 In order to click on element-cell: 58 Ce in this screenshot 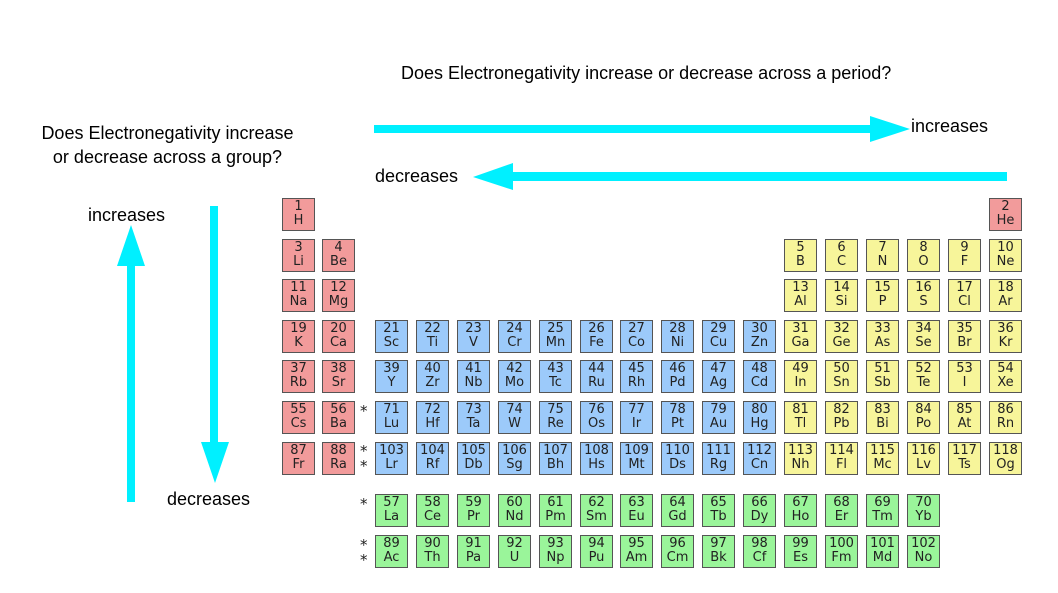, I will do `click(432, 510)`.